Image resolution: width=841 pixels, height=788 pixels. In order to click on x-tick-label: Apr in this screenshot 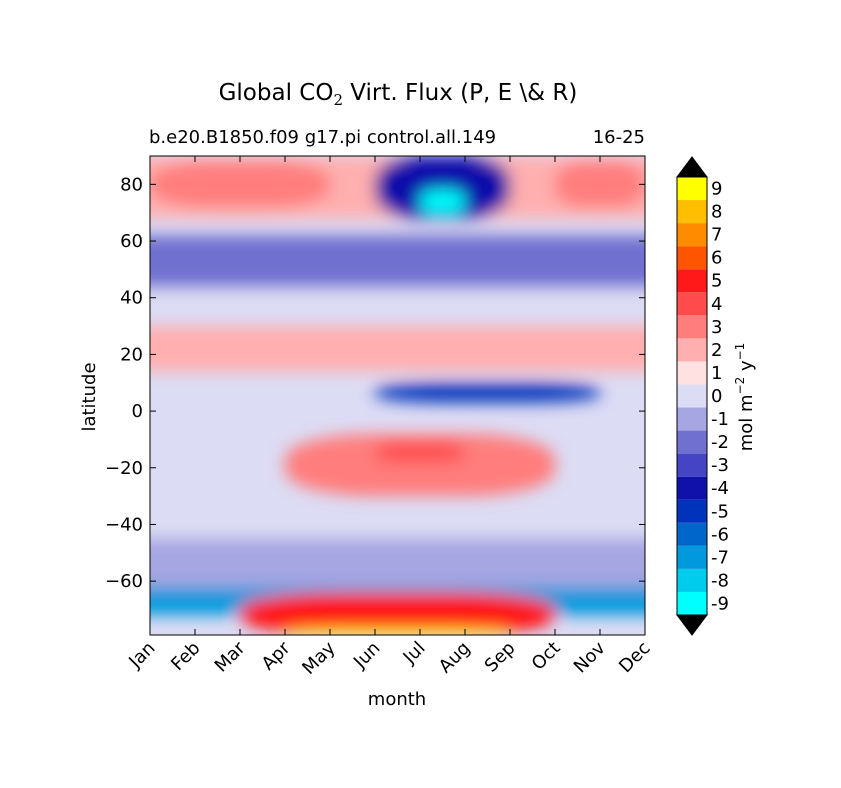, I will do `click(276, 655)`.